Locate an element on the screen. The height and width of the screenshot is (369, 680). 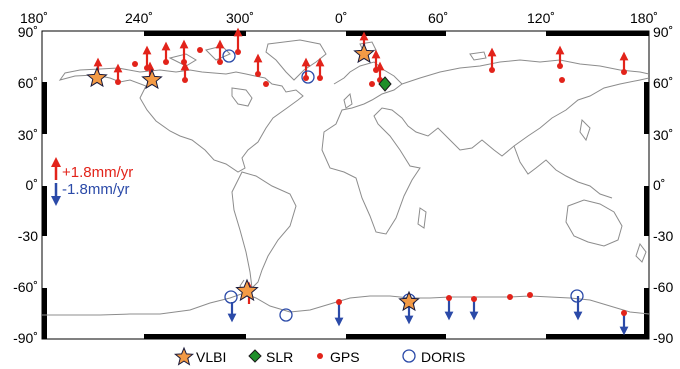
hudson-bay is located at coordinates (242, 97).